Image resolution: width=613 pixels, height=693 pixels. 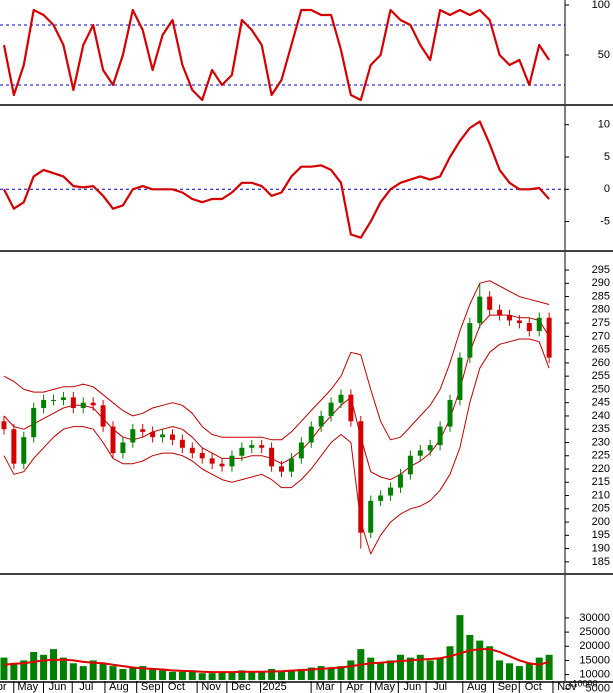 What do you see at coordinates (601, 469) in the screenshot?
I see `y-tick-label: 220` at bounding box center [601, 469].